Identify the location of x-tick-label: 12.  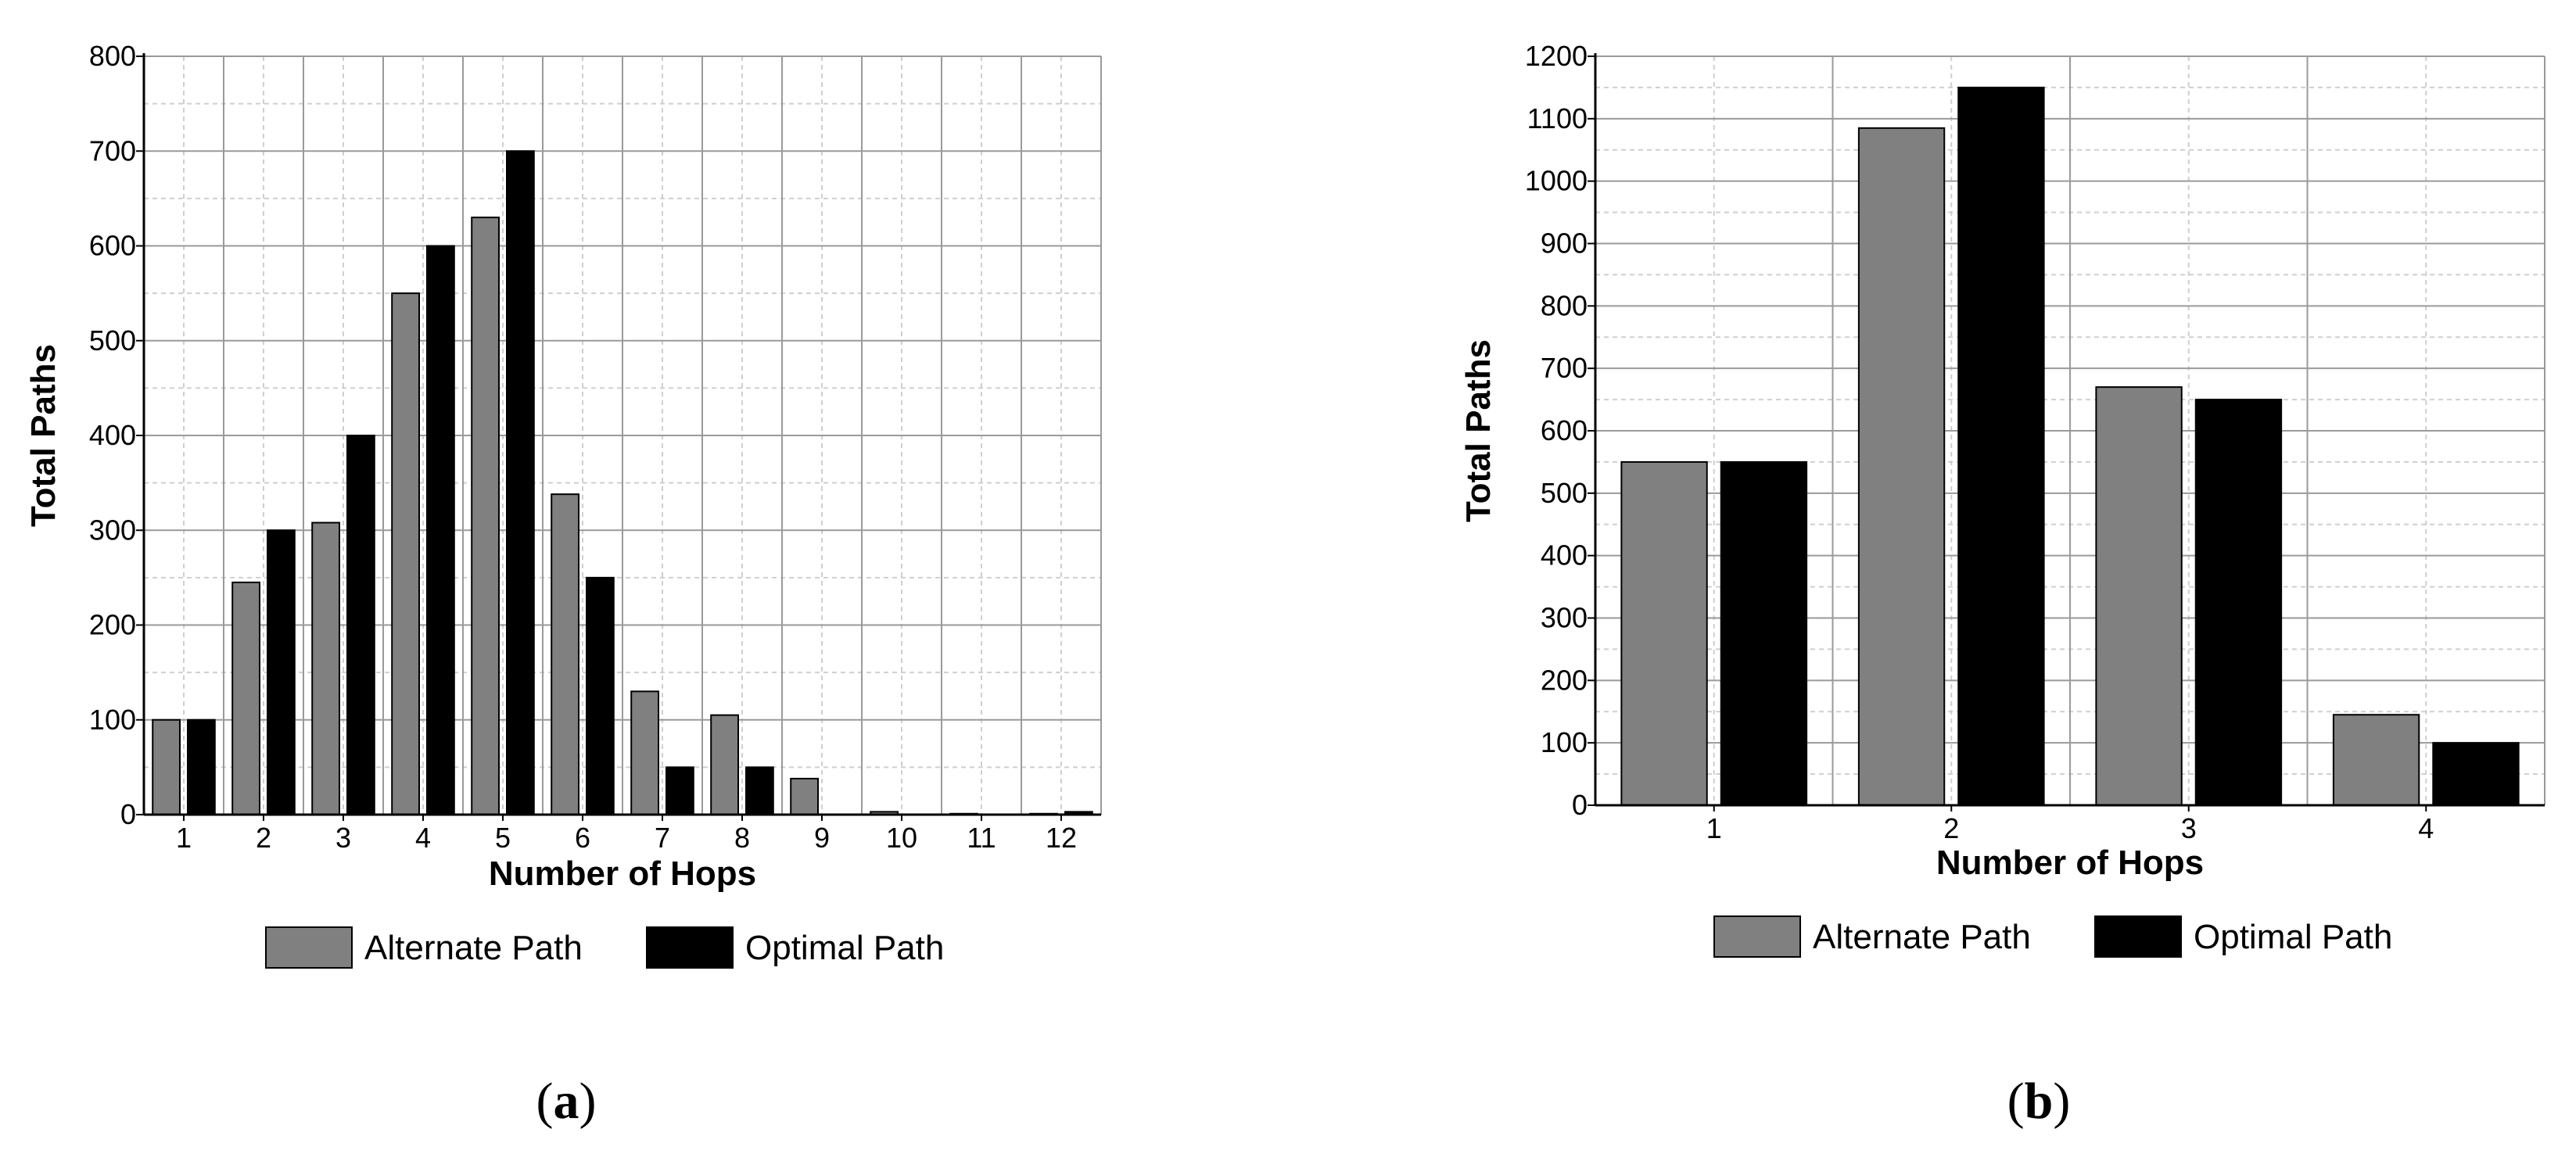
(1061, 838).